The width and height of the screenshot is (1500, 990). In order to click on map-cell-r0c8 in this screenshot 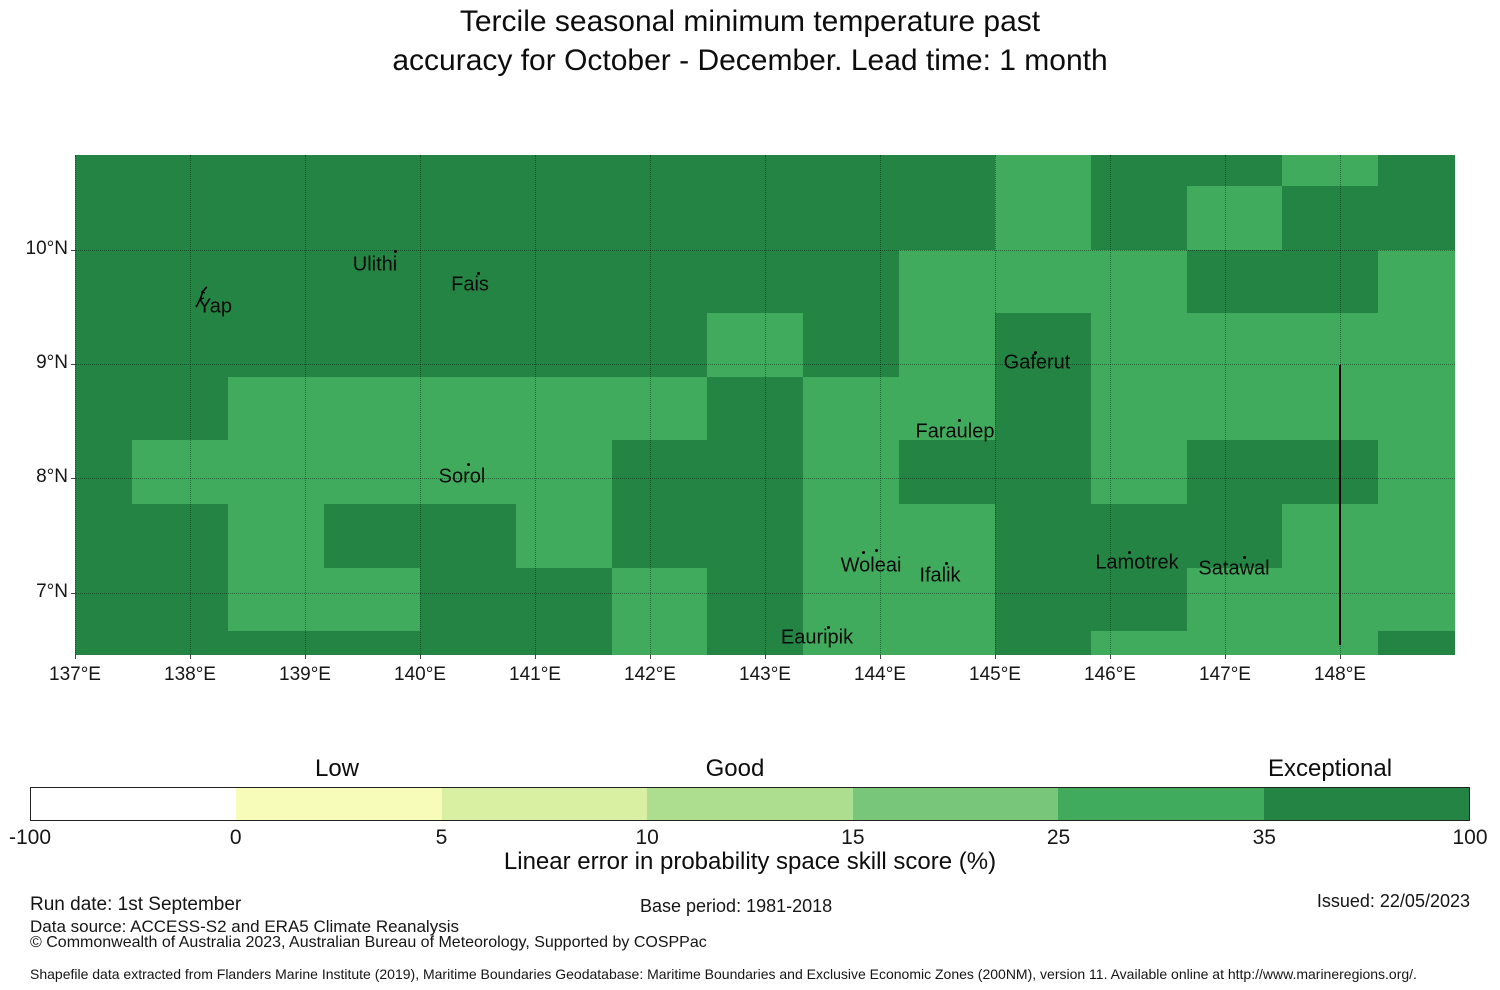, I will do `click(851, 170)`.